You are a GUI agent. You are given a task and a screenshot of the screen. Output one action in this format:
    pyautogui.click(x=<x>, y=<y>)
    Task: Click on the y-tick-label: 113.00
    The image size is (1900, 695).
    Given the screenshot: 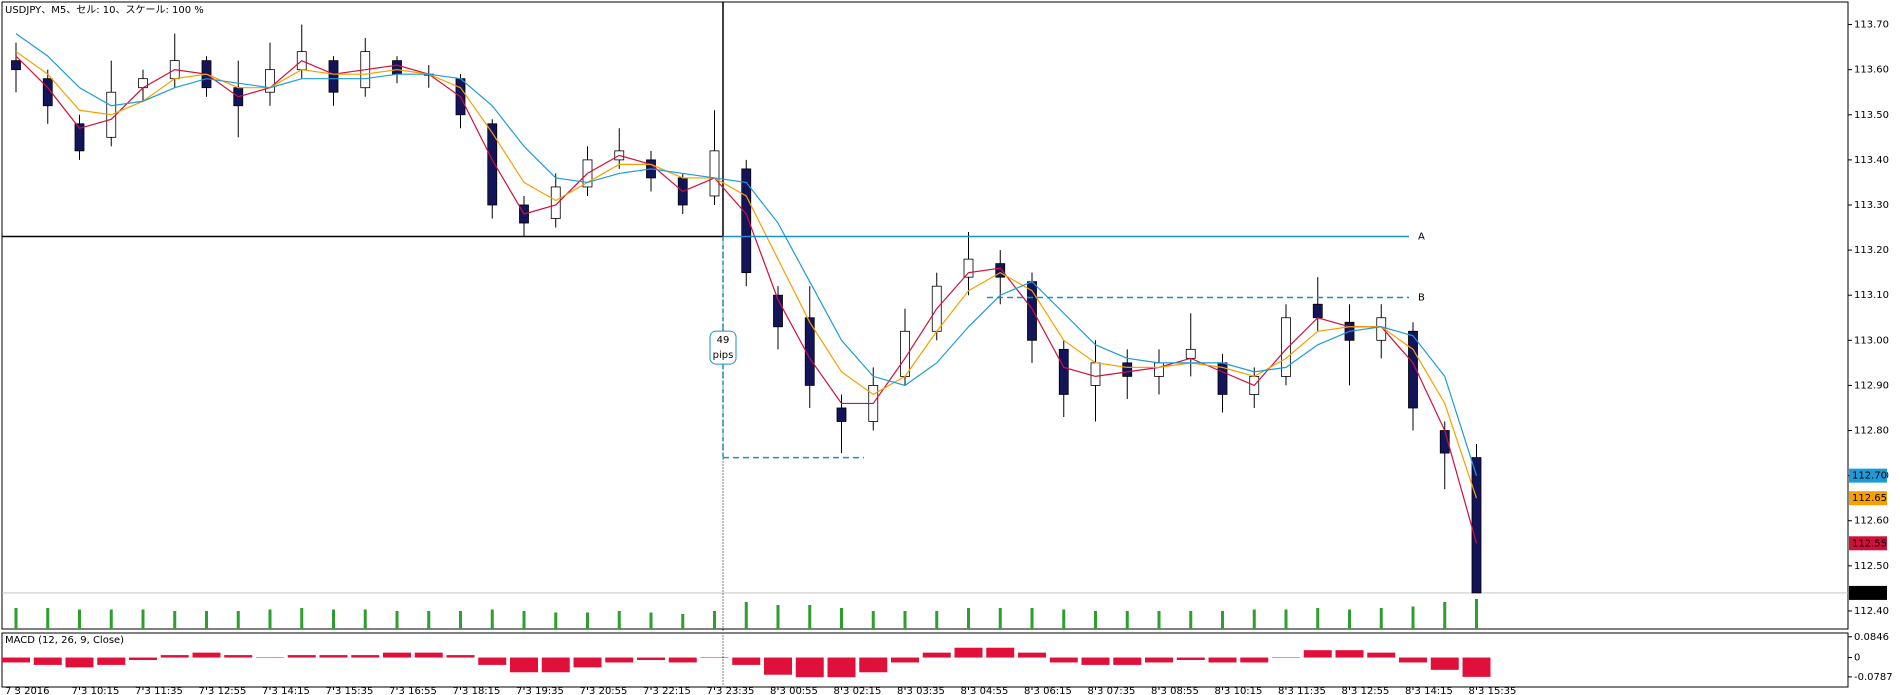 What is the action you would take?
    pyautogui.click(x=1871, y=340)
    